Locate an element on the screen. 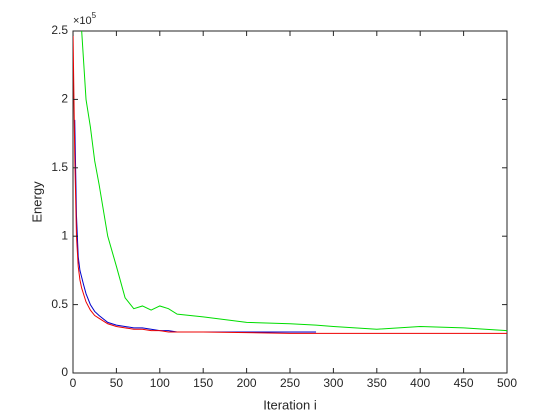 The image size is (560, 420). x-tick-label: 0 is located at coordinates (73, 383).